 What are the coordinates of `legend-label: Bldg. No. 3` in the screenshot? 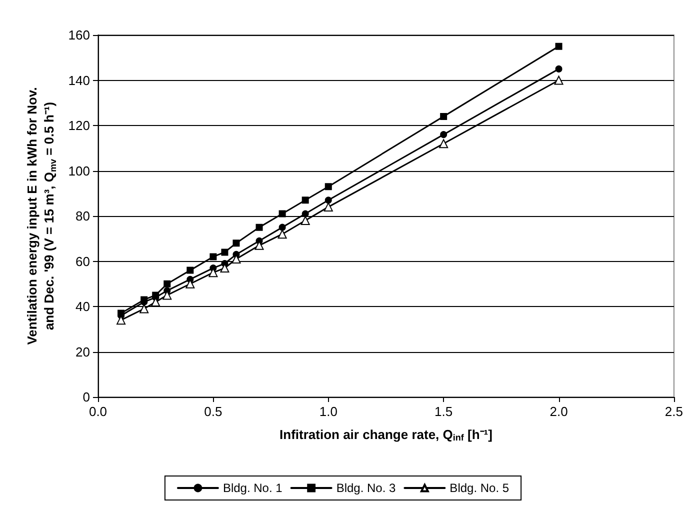 It's located at (366, 488).